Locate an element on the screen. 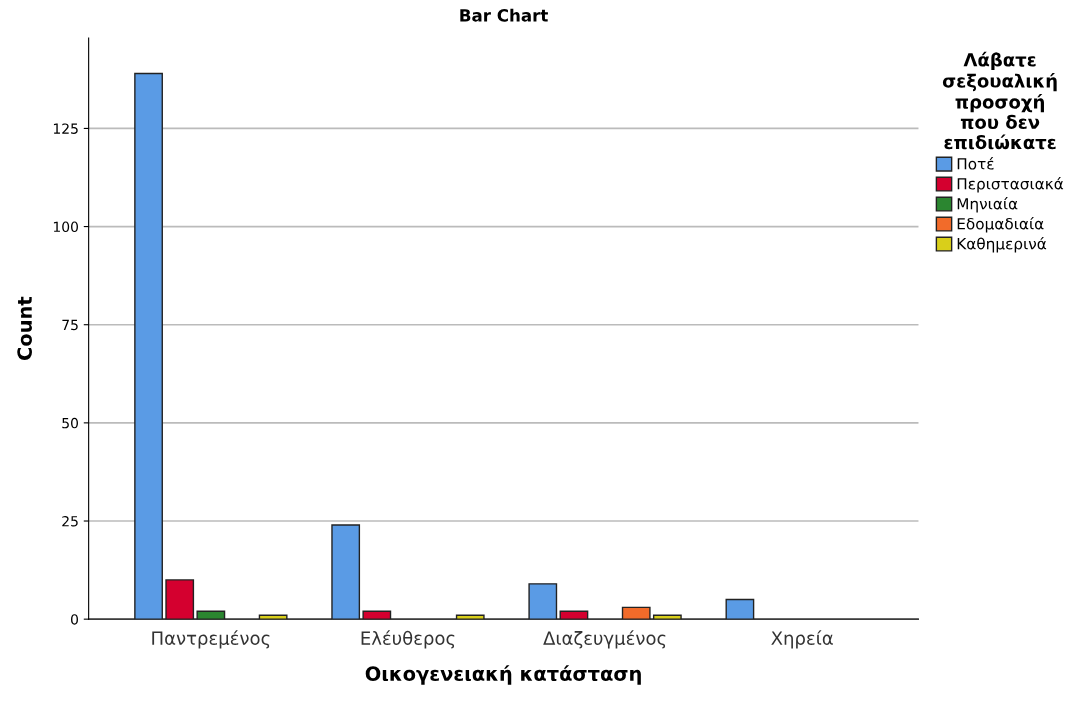  x-tick-label: Παντρεμένος is located at coordinates (211, 639).